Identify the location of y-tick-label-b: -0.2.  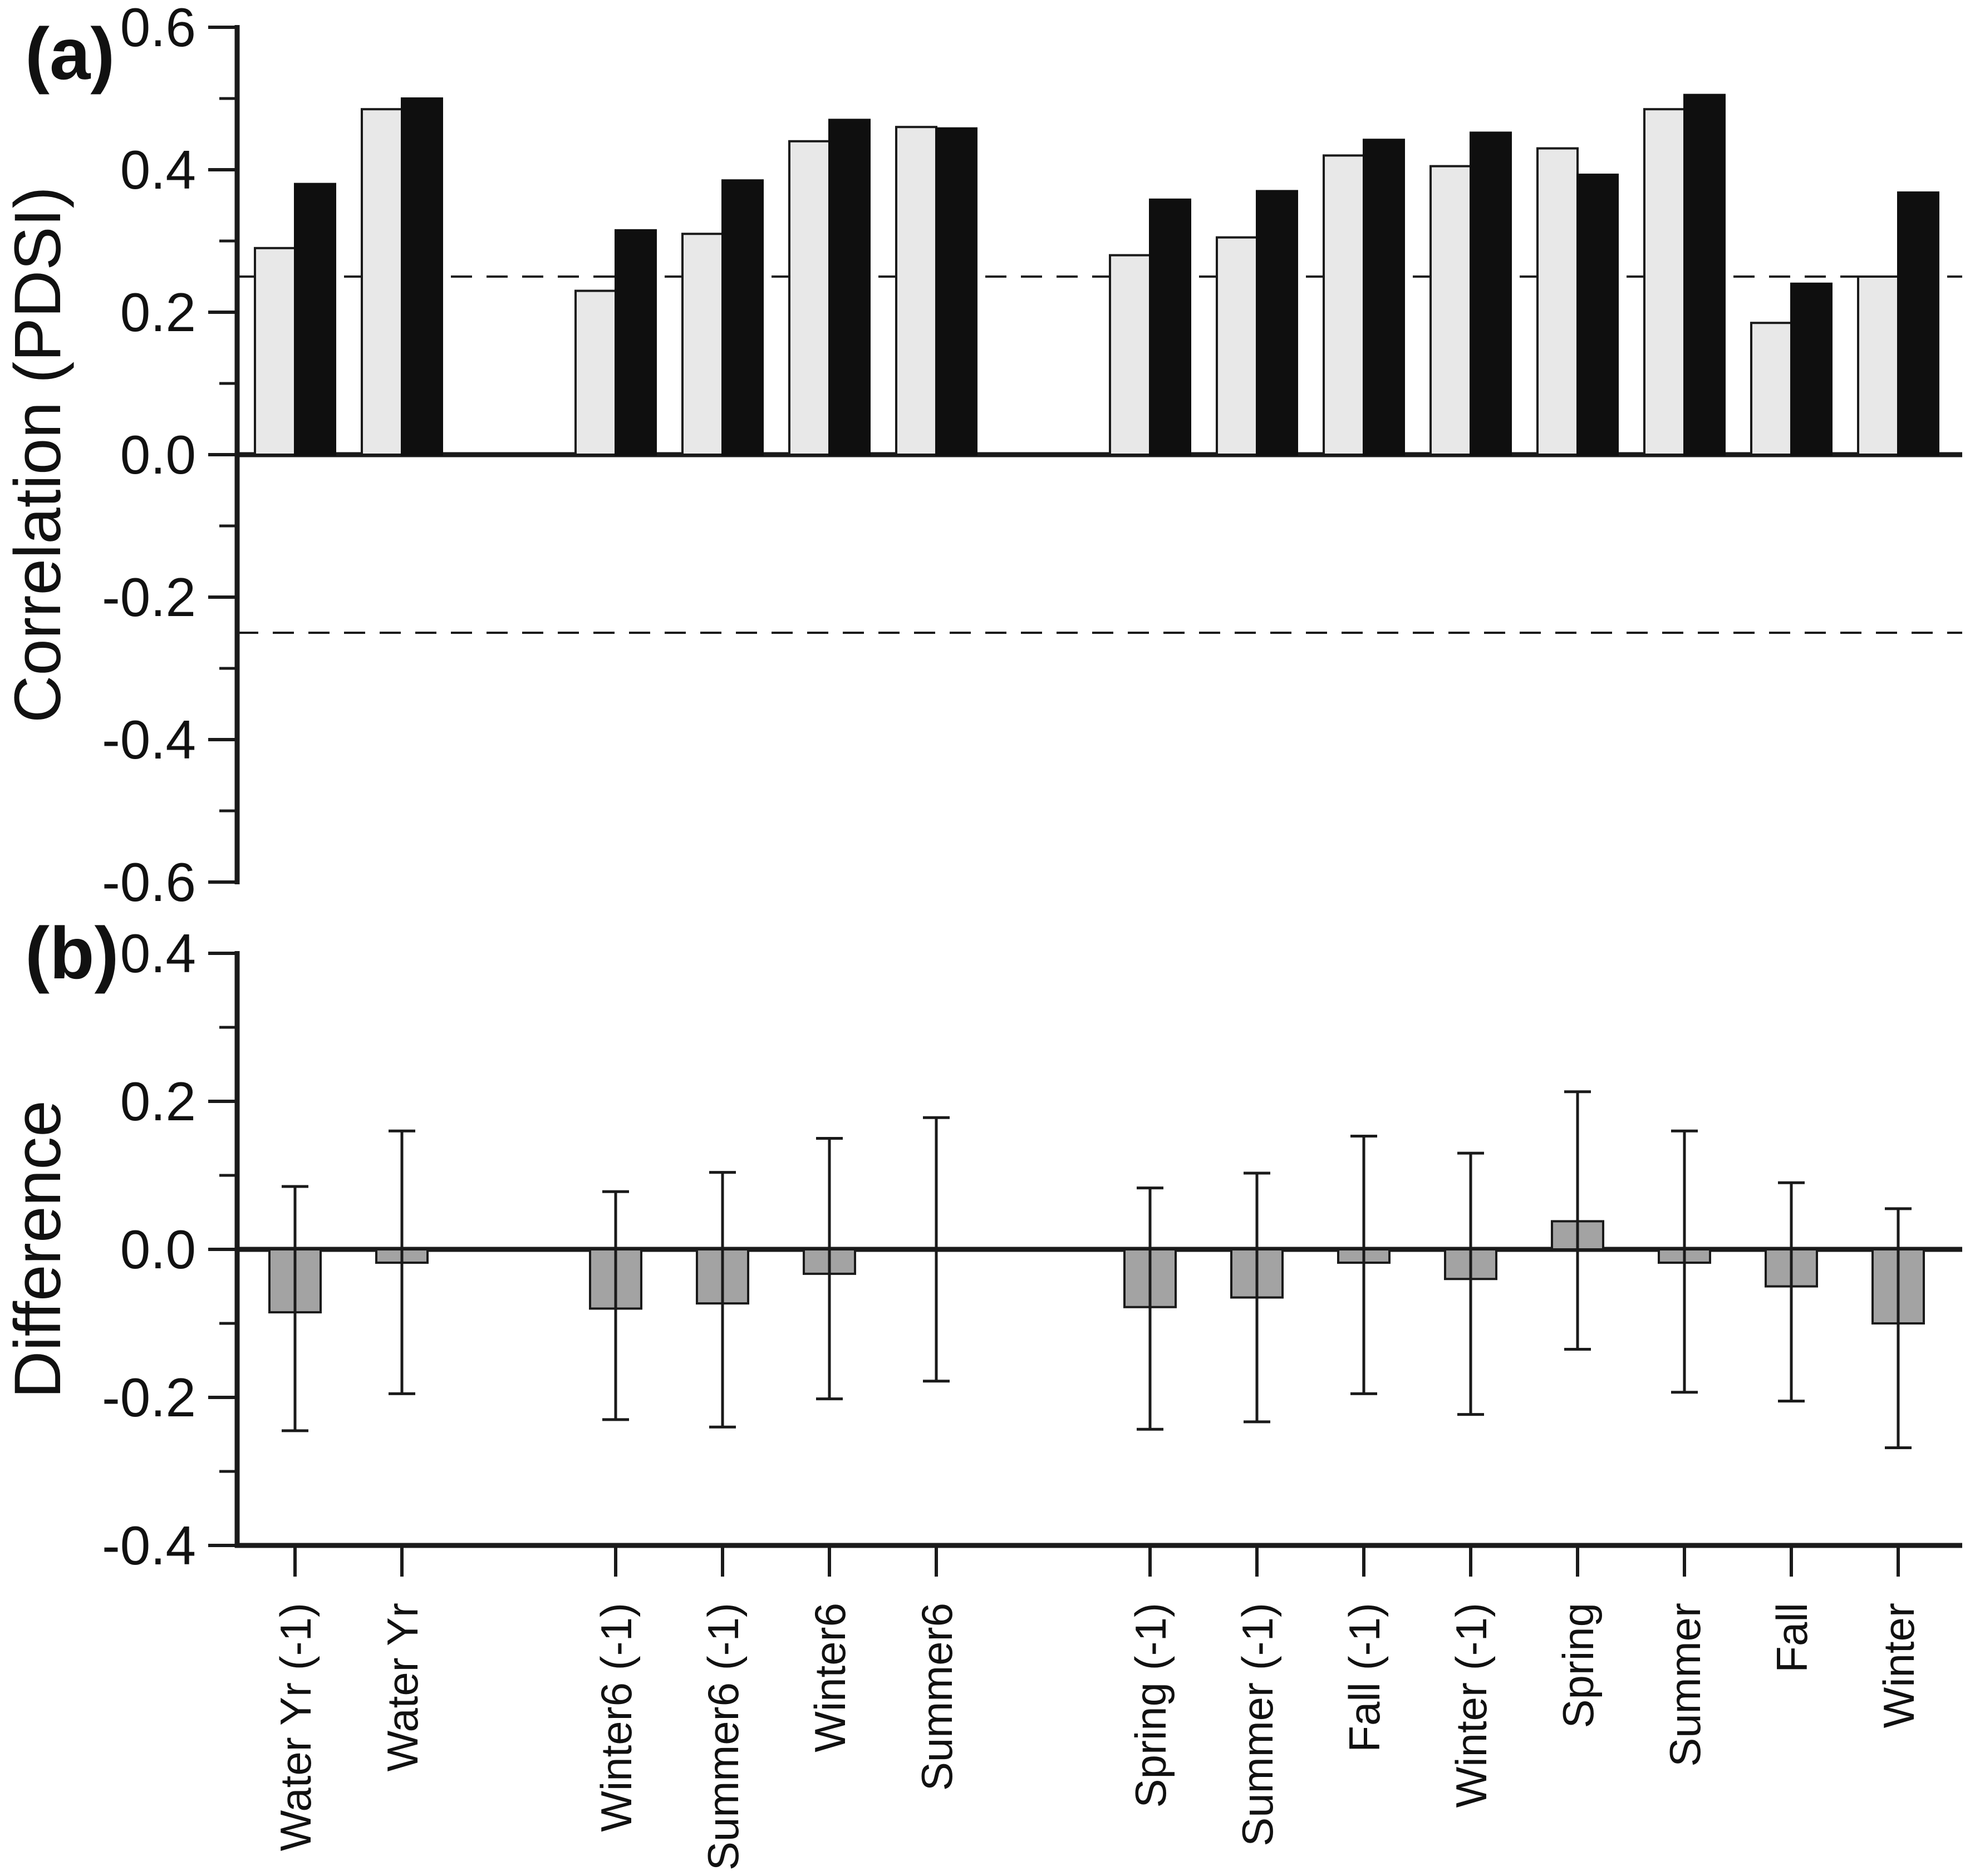
(149, 1398).